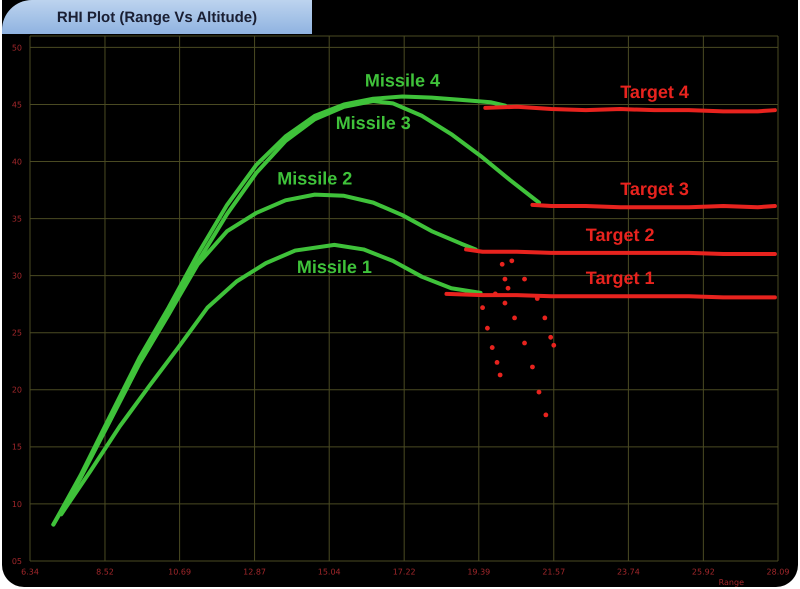  What do you see at coordinates (620, 278) in the screenshot?
I see `series-label: Target 1` at bounding box center [620, 278].